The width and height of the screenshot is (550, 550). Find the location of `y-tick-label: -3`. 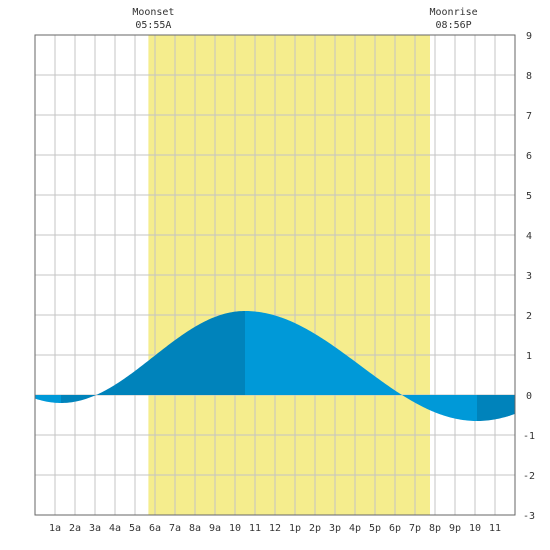

y-tick-label: -3 is located at coordinates (529, 516).